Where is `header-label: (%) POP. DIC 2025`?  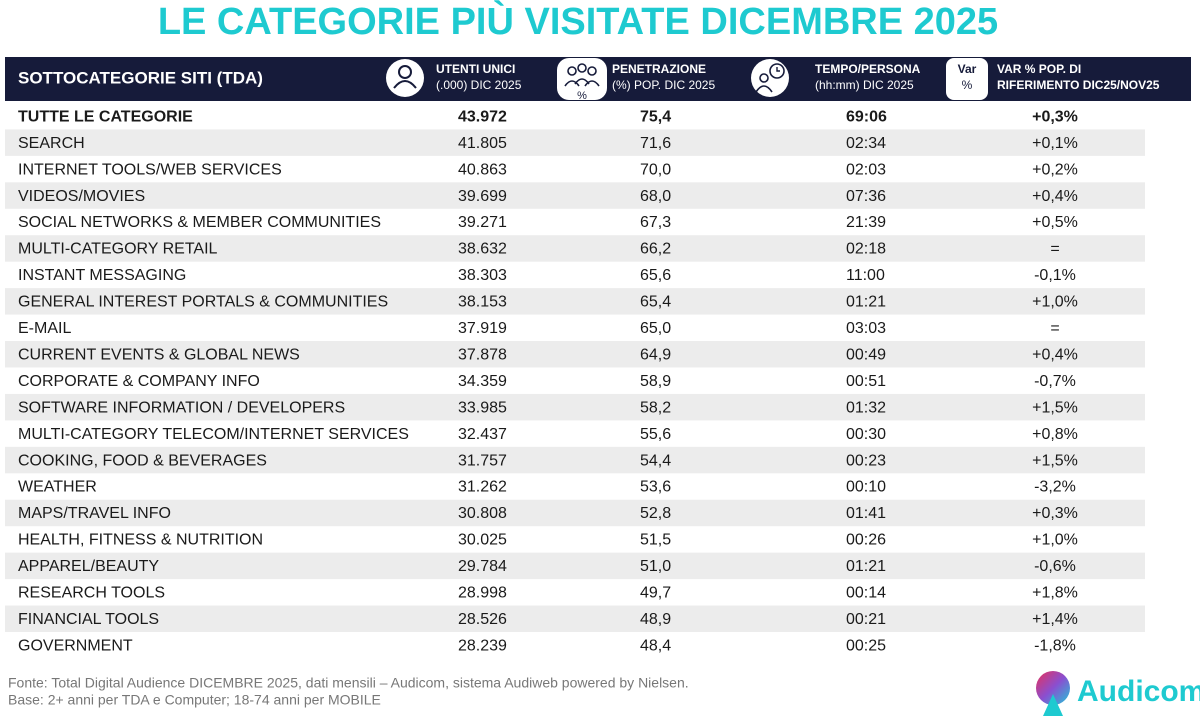 header-label: (%) POP. DIC 2025 is located at coordinates (663, 85).